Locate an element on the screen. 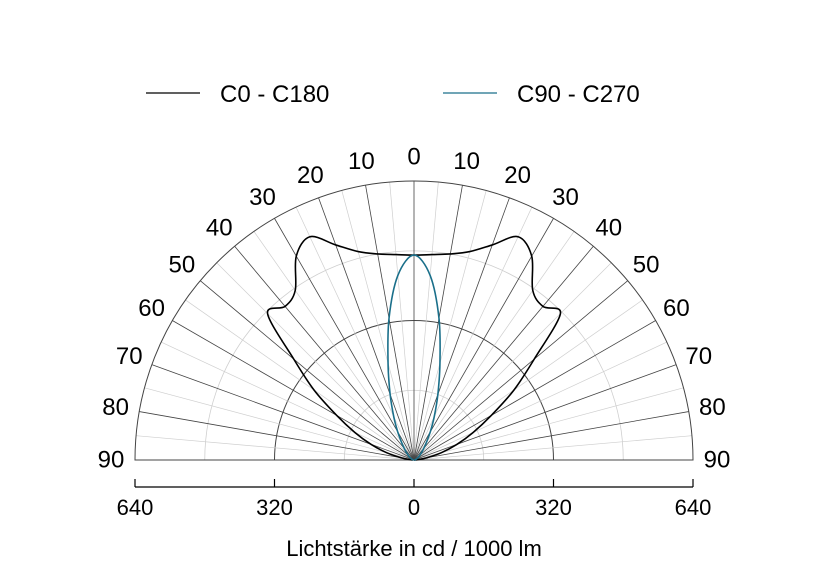 This screenshot has width=828, height=581. intensity-curves is located at coordinates (414, 348).